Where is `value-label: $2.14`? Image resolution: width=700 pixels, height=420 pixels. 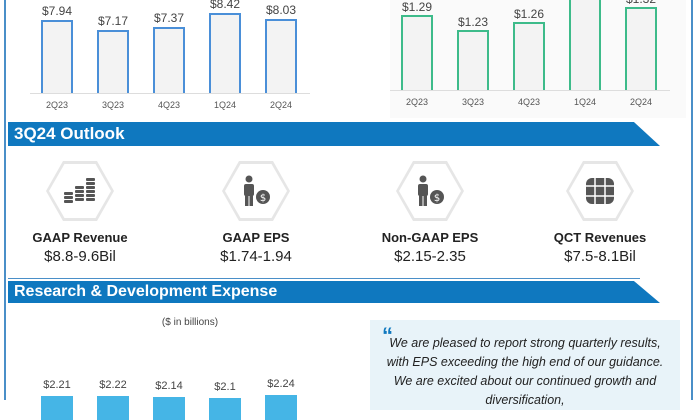
value-label: $2.14 is located at coordinates (169, 386).